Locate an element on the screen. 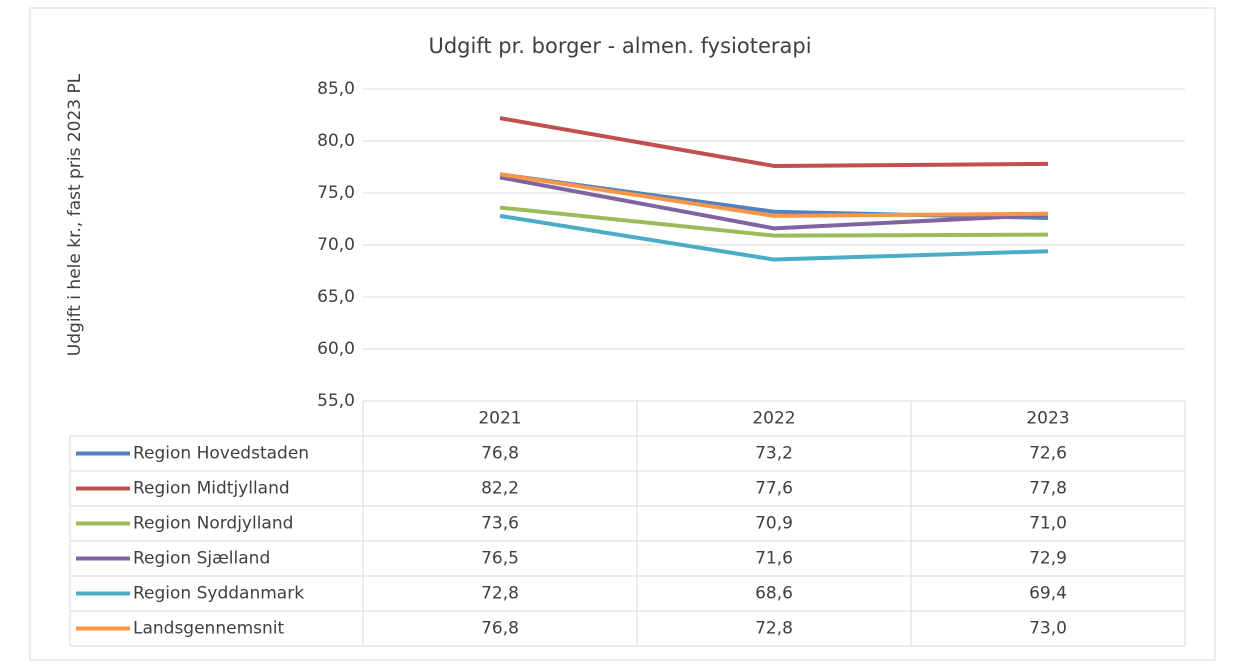 The height and width of the screenshot is (670, 1245). legend-label: Region Sjælland is located at coordinates (201, 559).